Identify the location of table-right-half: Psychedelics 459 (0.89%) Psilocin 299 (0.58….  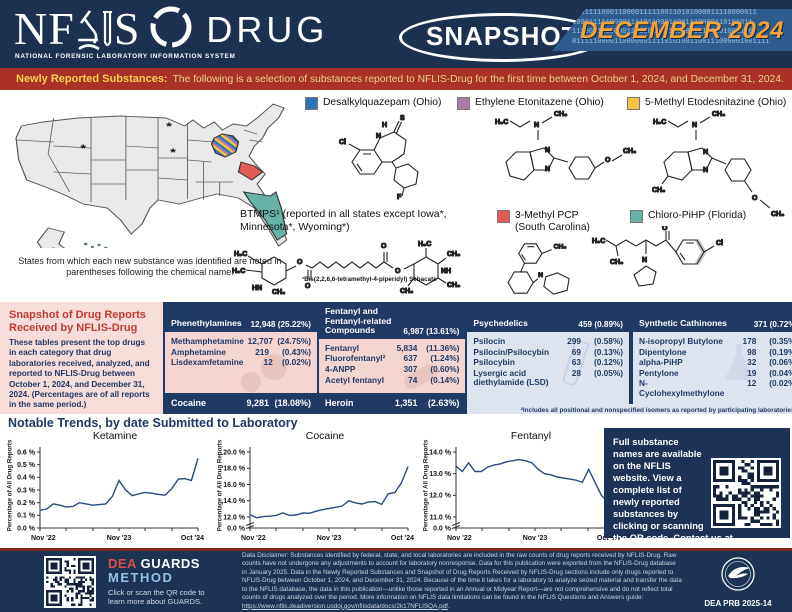
(629, 361).